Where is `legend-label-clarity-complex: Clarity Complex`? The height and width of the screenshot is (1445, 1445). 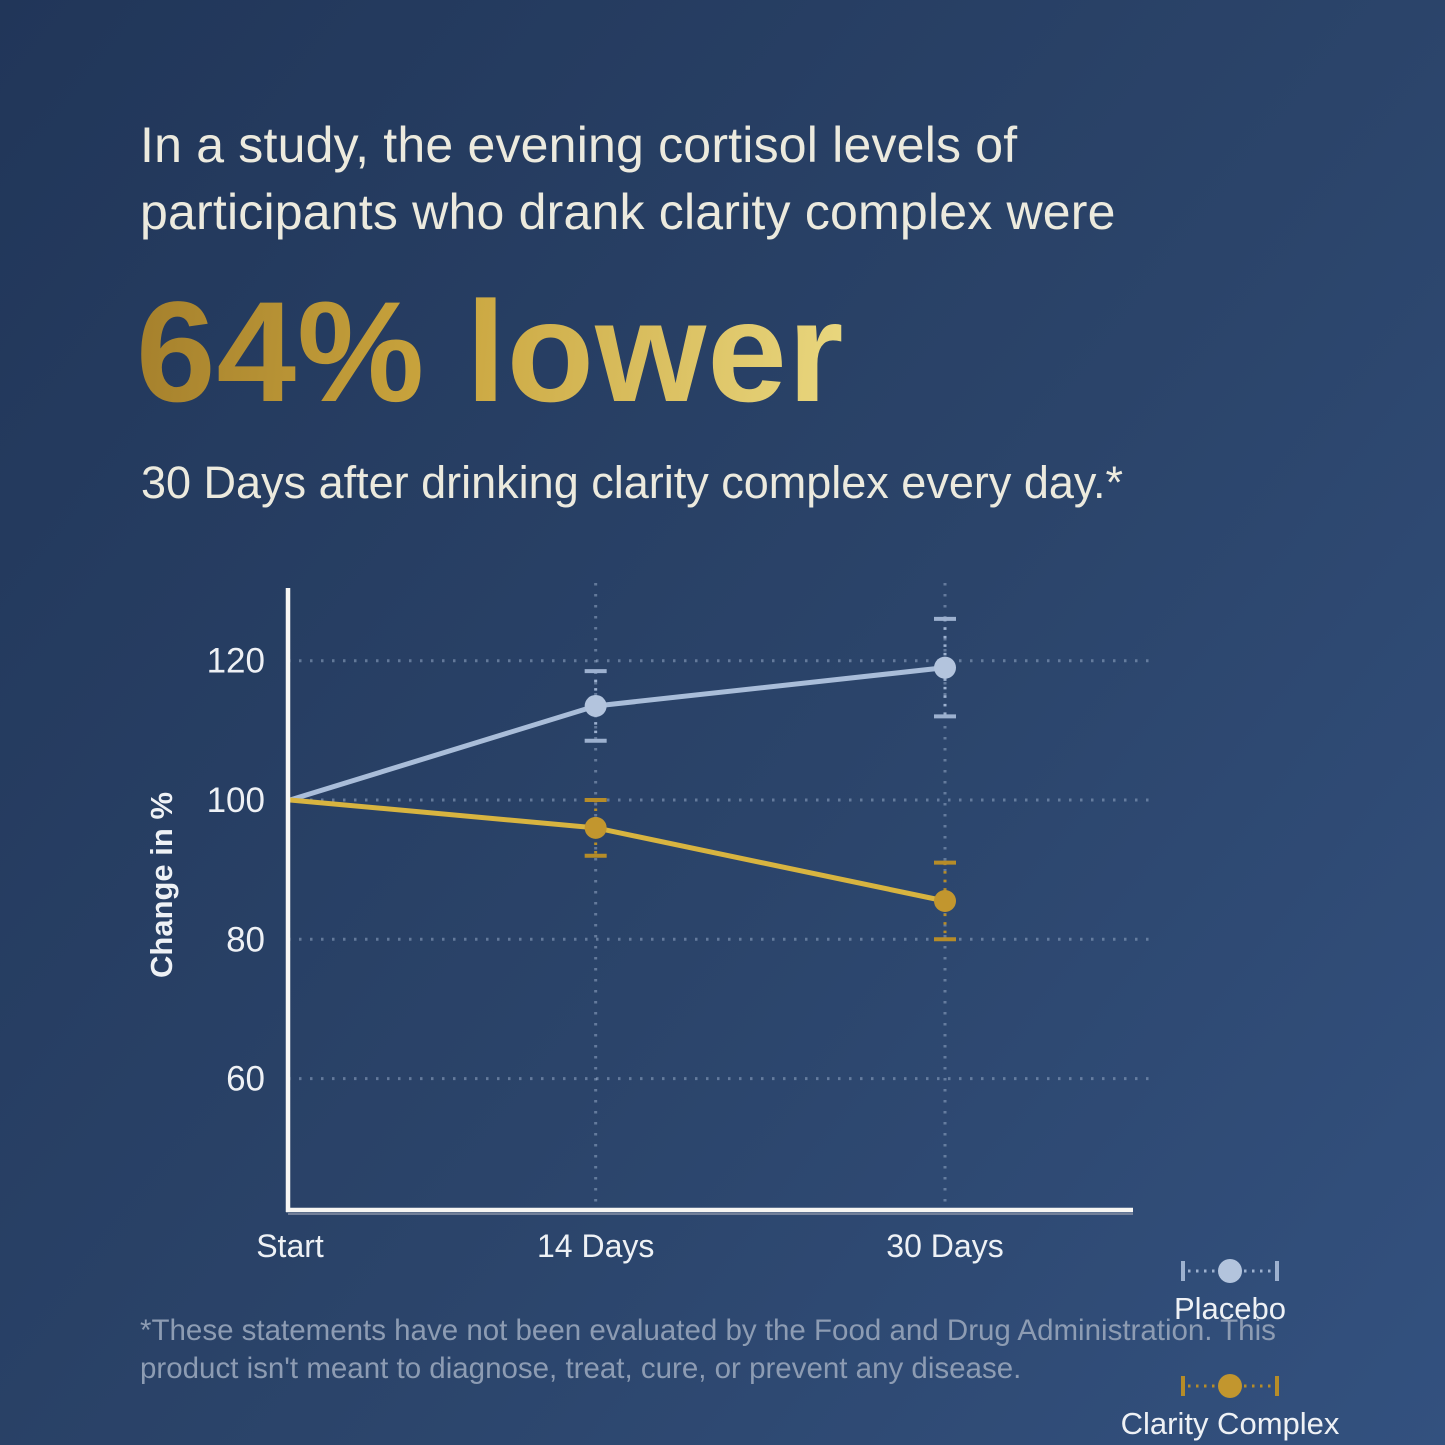 legend-label-clarity-complex: Clarity Complex is located at coordinates (1230, 1423).